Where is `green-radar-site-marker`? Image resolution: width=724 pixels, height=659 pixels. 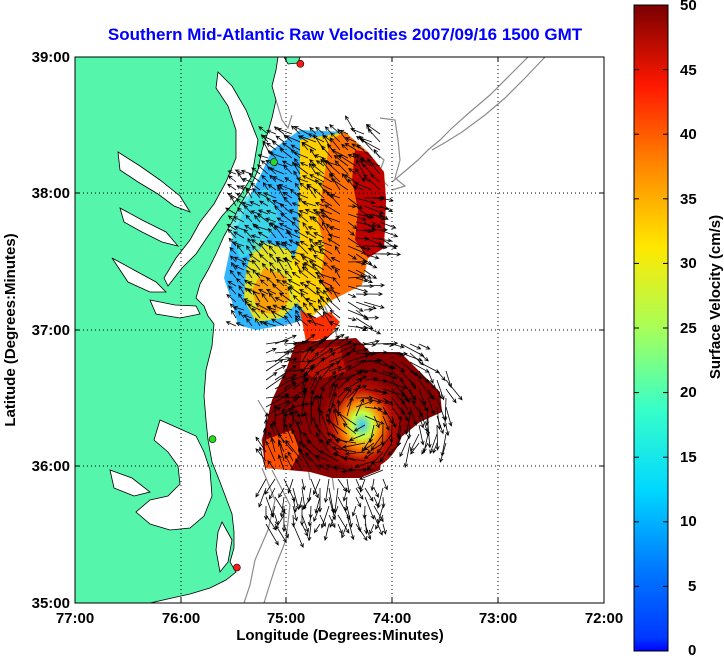 green-radar-site-marker is located at coordinates (274, 162).